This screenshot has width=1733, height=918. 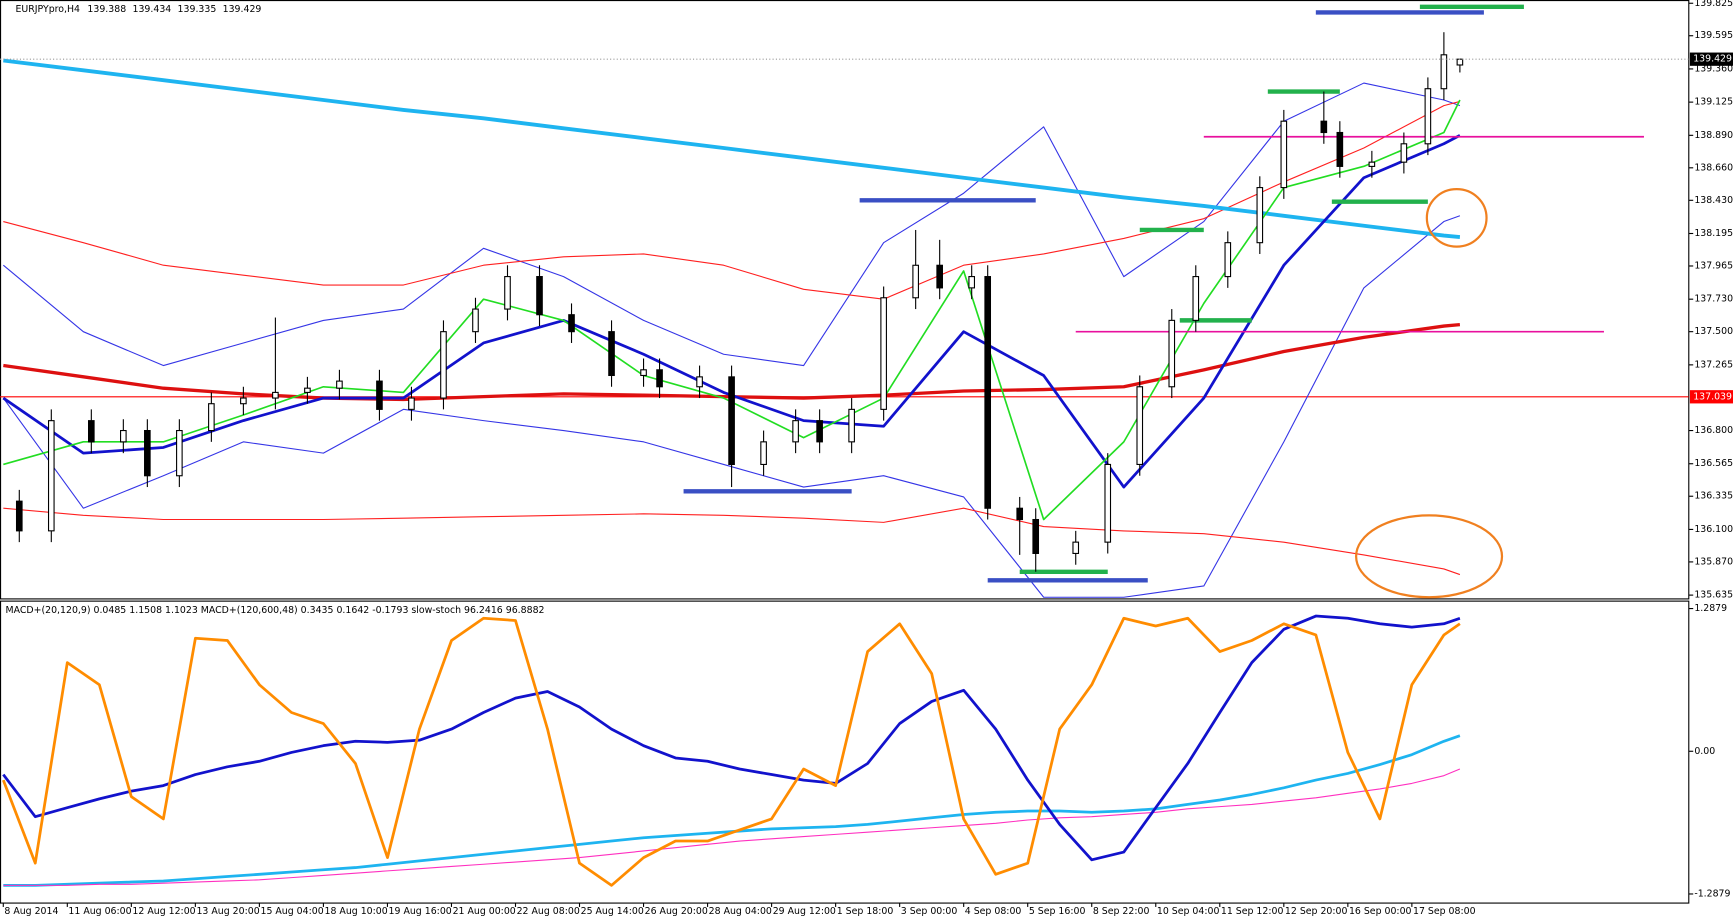 I want to click on x-tick-label: 16 Sep 00:00, so click(x=1380, y=911).